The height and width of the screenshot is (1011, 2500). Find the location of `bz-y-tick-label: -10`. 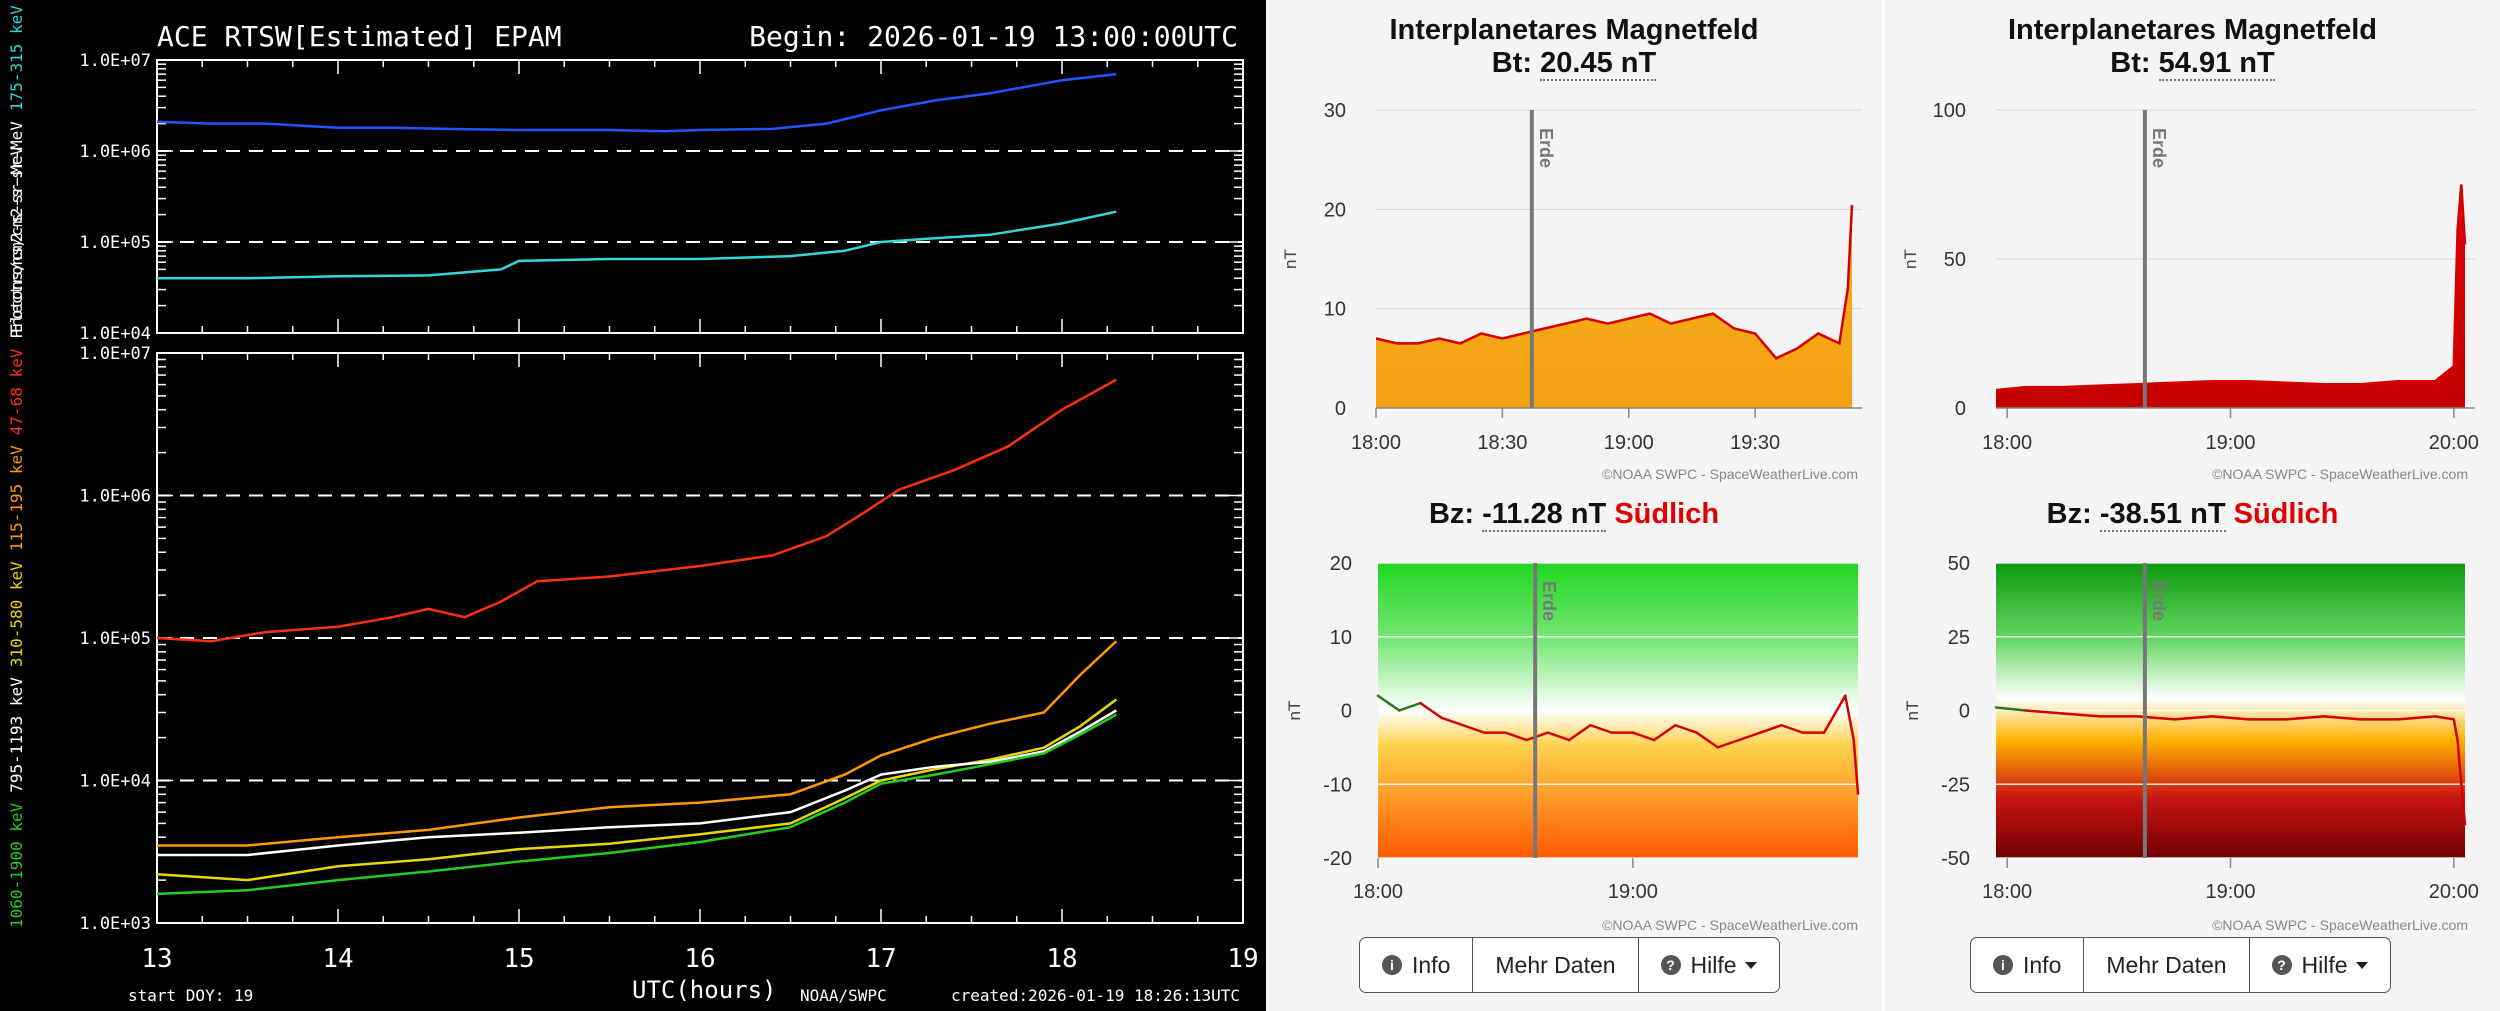

bz-y-tick-label: -10 is located at coordinates (1337, 785).